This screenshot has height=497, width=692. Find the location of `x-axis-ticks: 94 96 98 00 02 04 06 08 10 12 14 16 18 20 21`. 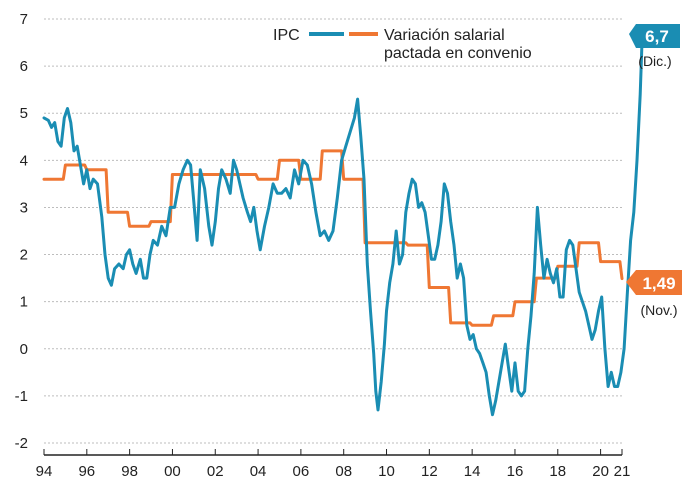

x-axis-ticks: 94 96 98 00 02 04 06 08 10 12 14 16 18 20 21 is located at coordinates (333, 464).